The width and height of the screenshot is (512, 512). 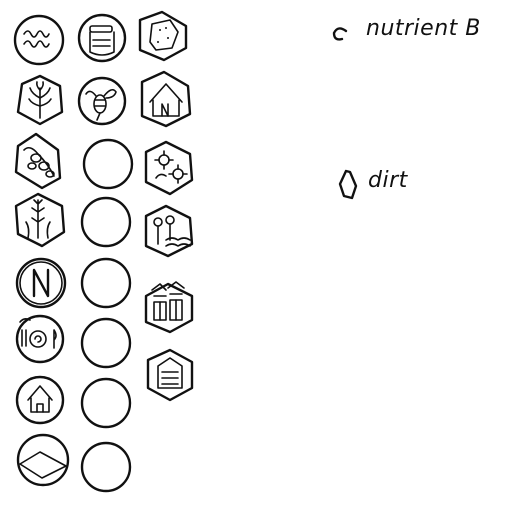 I want to click on n-house-hexagon-icon, so click(x=166, y=99).